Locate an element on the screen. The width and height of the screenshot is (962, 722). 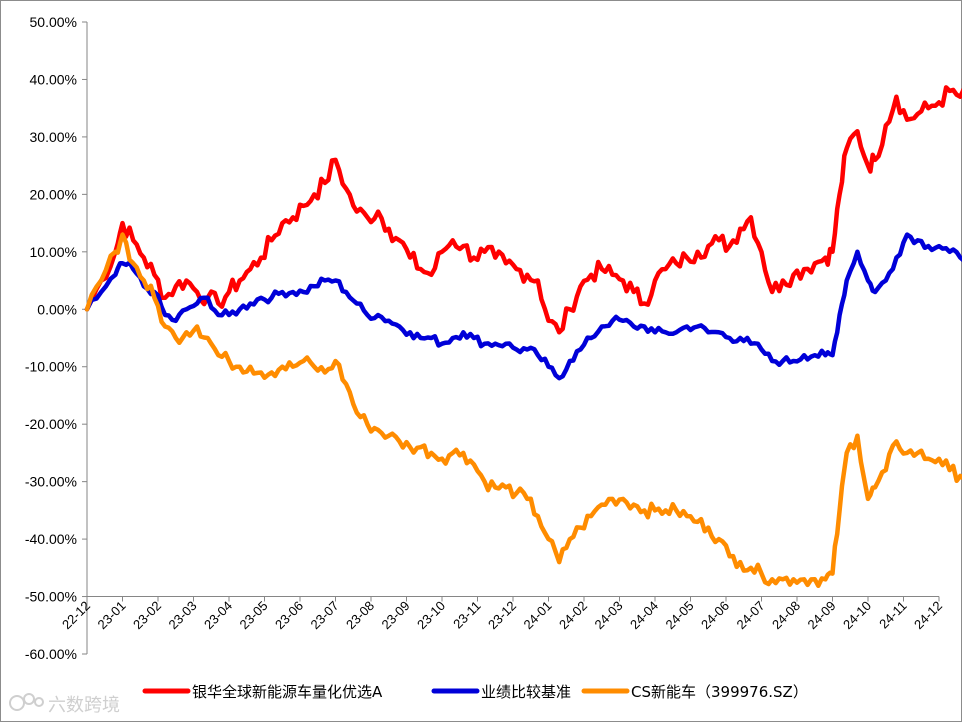
y-tick-label: -10.00% is located at coordinates (51, 367).